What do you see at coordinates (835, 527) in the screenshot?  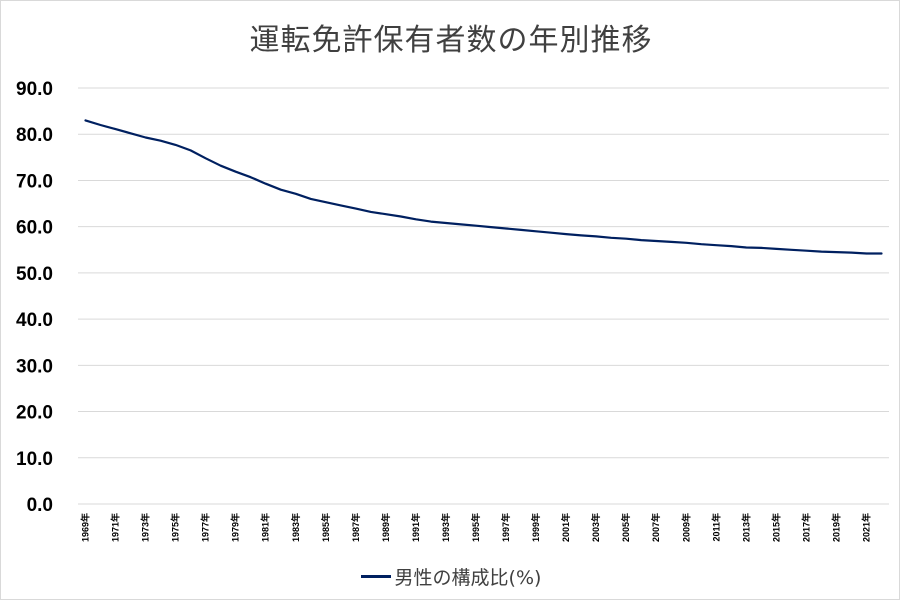 I see `x-tick-label: 2019年` at bounding box center [835, 527].